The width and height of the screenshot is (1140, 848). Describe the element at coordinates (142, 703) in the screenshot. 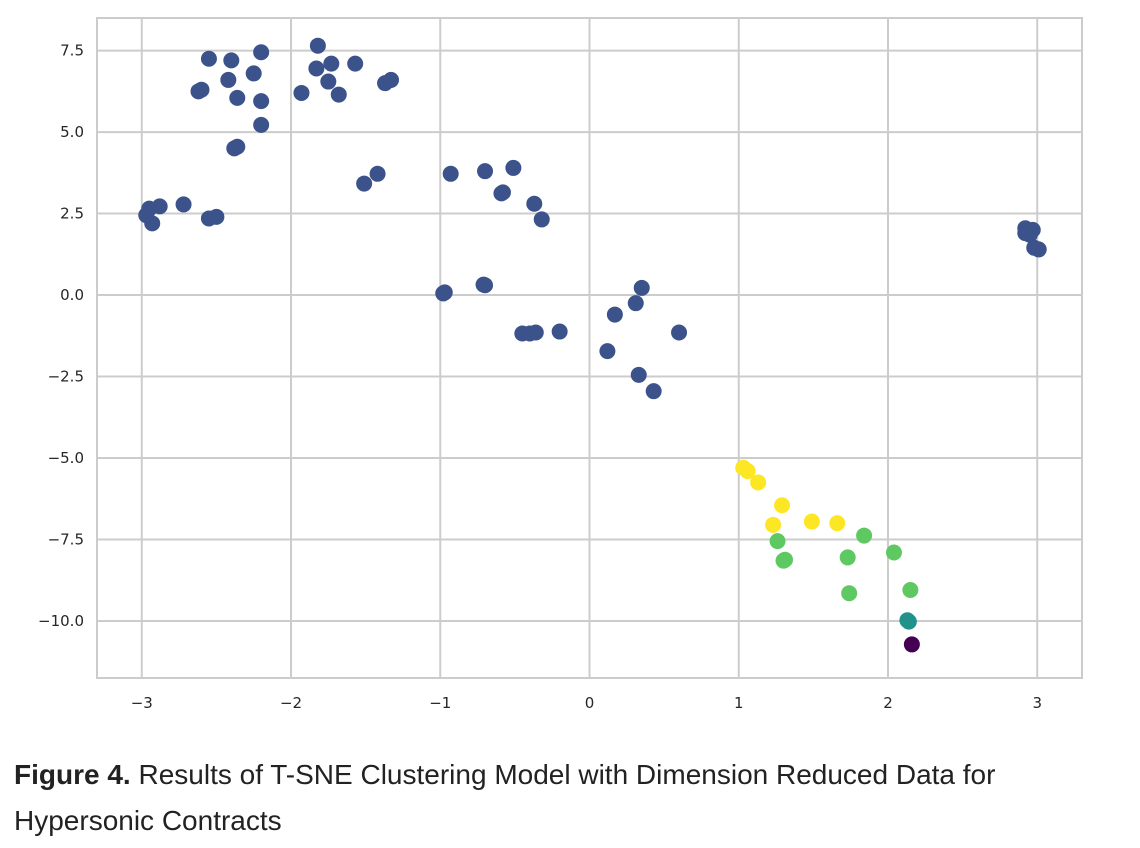

I see `x-tick-label: −3` at that location.